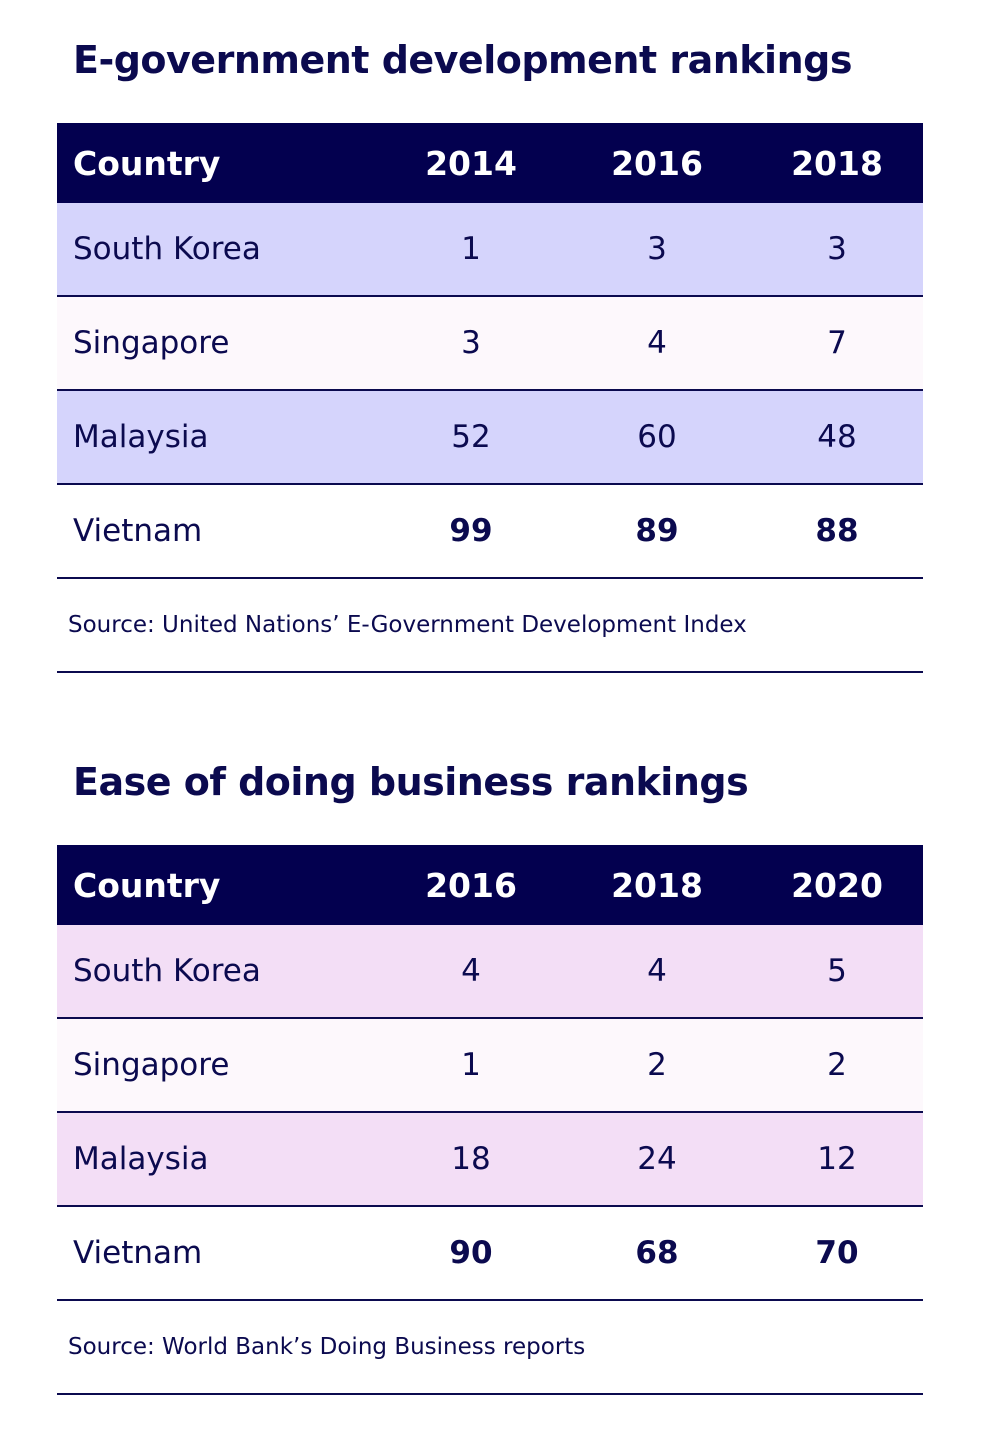 The width and height of the screenshot is (981, 1451). I want to click on rank-cell: 89, so click(657, 531).